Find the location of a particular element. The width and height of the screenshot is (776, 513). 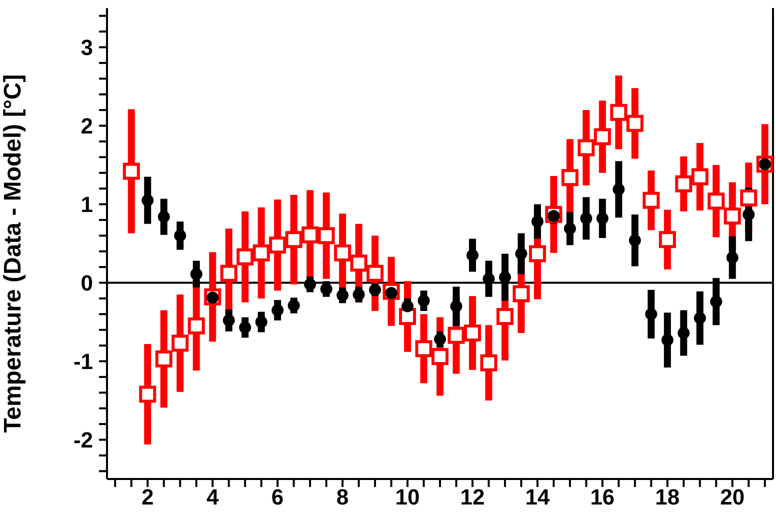

x-tick-label: 6 is located at coordinates (277, 497).